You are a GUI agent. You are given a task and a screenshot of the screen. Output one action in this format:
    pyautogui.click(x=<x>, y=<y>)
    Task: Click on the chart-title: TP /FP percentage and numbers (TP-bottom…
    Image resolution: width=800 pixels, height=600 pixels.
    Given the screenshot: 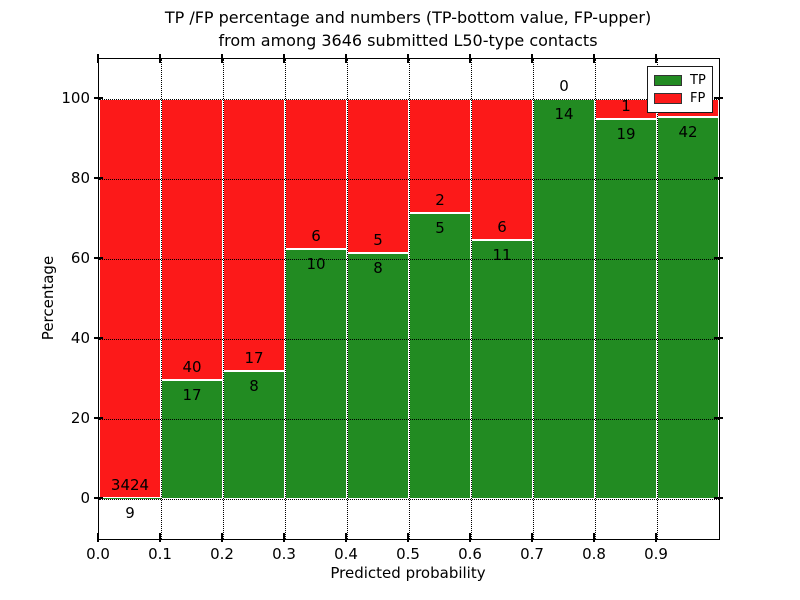 What is the action you would take?
    pyautogui.click(x=400, y=29)
    